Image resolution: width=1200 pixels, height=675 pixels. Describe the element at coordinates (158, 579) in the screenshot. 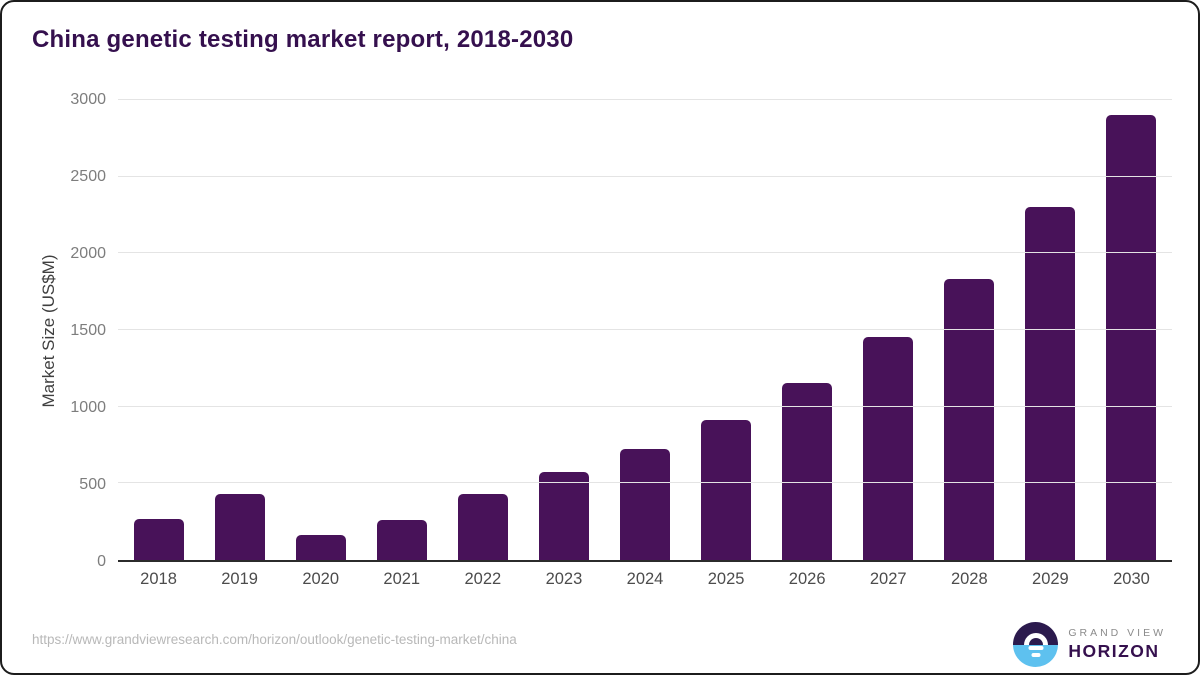

I see `x-tick-2018: 2018` at that location.